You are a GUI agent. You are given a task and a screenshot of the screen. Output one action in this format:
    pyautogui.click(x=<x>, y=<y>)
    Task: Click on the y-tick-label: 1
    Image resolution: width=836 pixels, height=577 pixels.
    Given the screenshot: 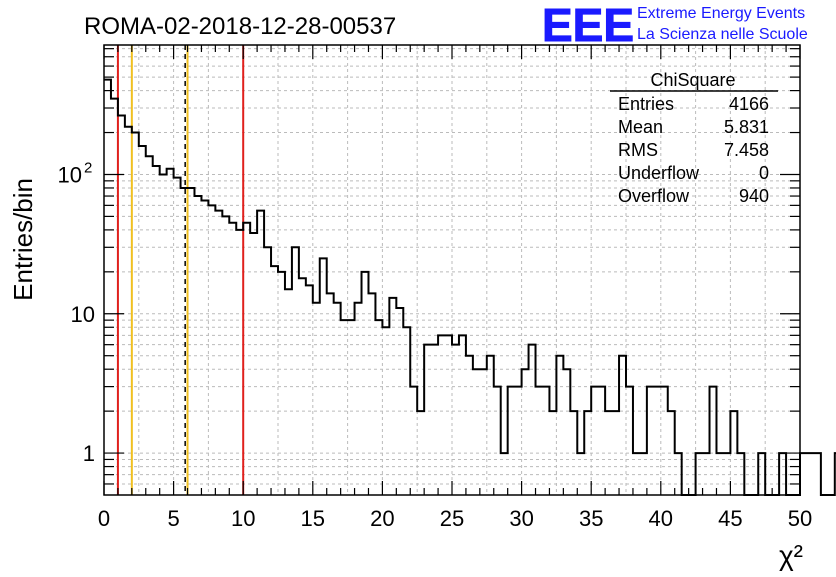 What is the action you would take?
    pyautogui.click(x=89, y=453)
    